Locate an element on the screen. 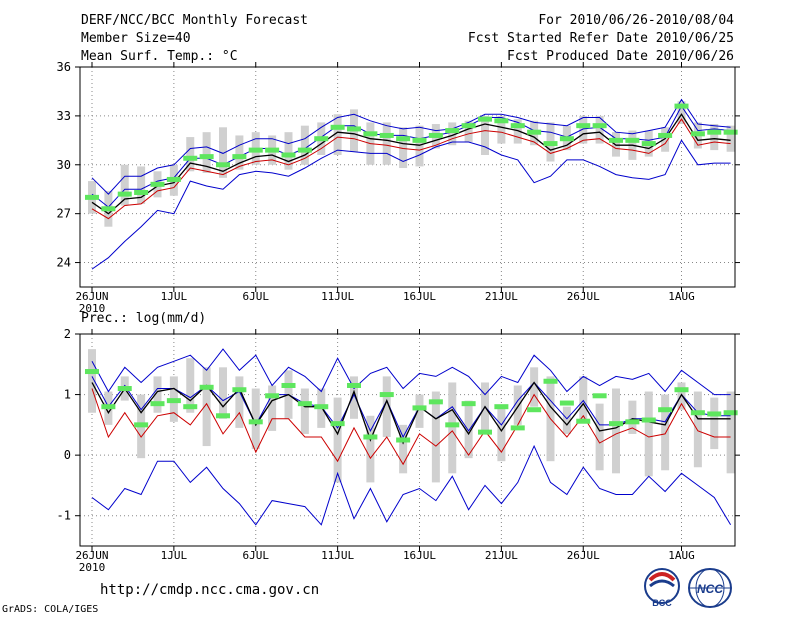  x-tick-label: 11JUL is located at coordinates (337, 296).